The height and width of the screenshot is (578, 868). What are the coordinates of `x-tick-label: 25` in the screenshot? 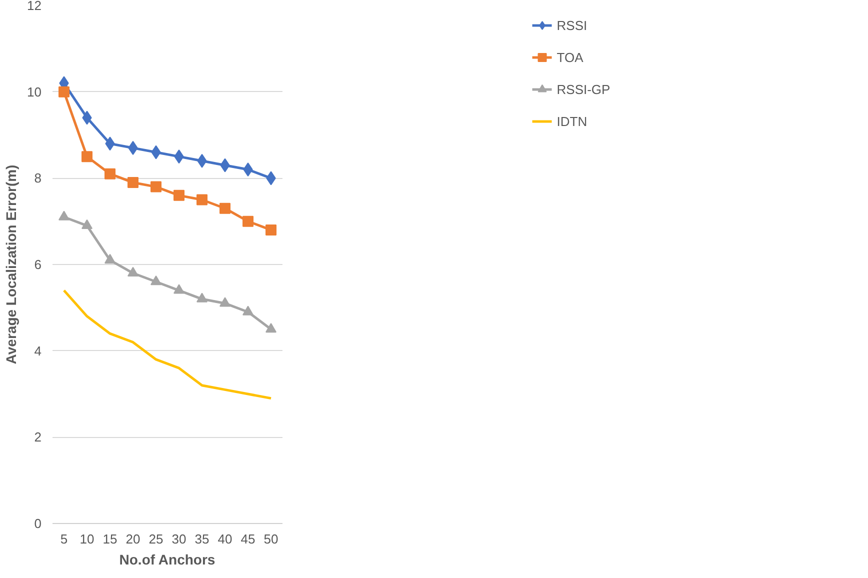 It's located at (156, 539).